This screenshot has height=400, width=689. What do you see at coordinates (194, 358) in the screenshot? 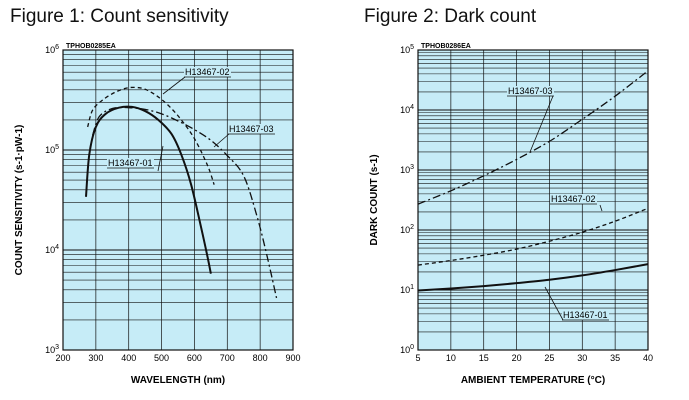
I see `x-tick-label: 600` at bounding box center [194, 358].